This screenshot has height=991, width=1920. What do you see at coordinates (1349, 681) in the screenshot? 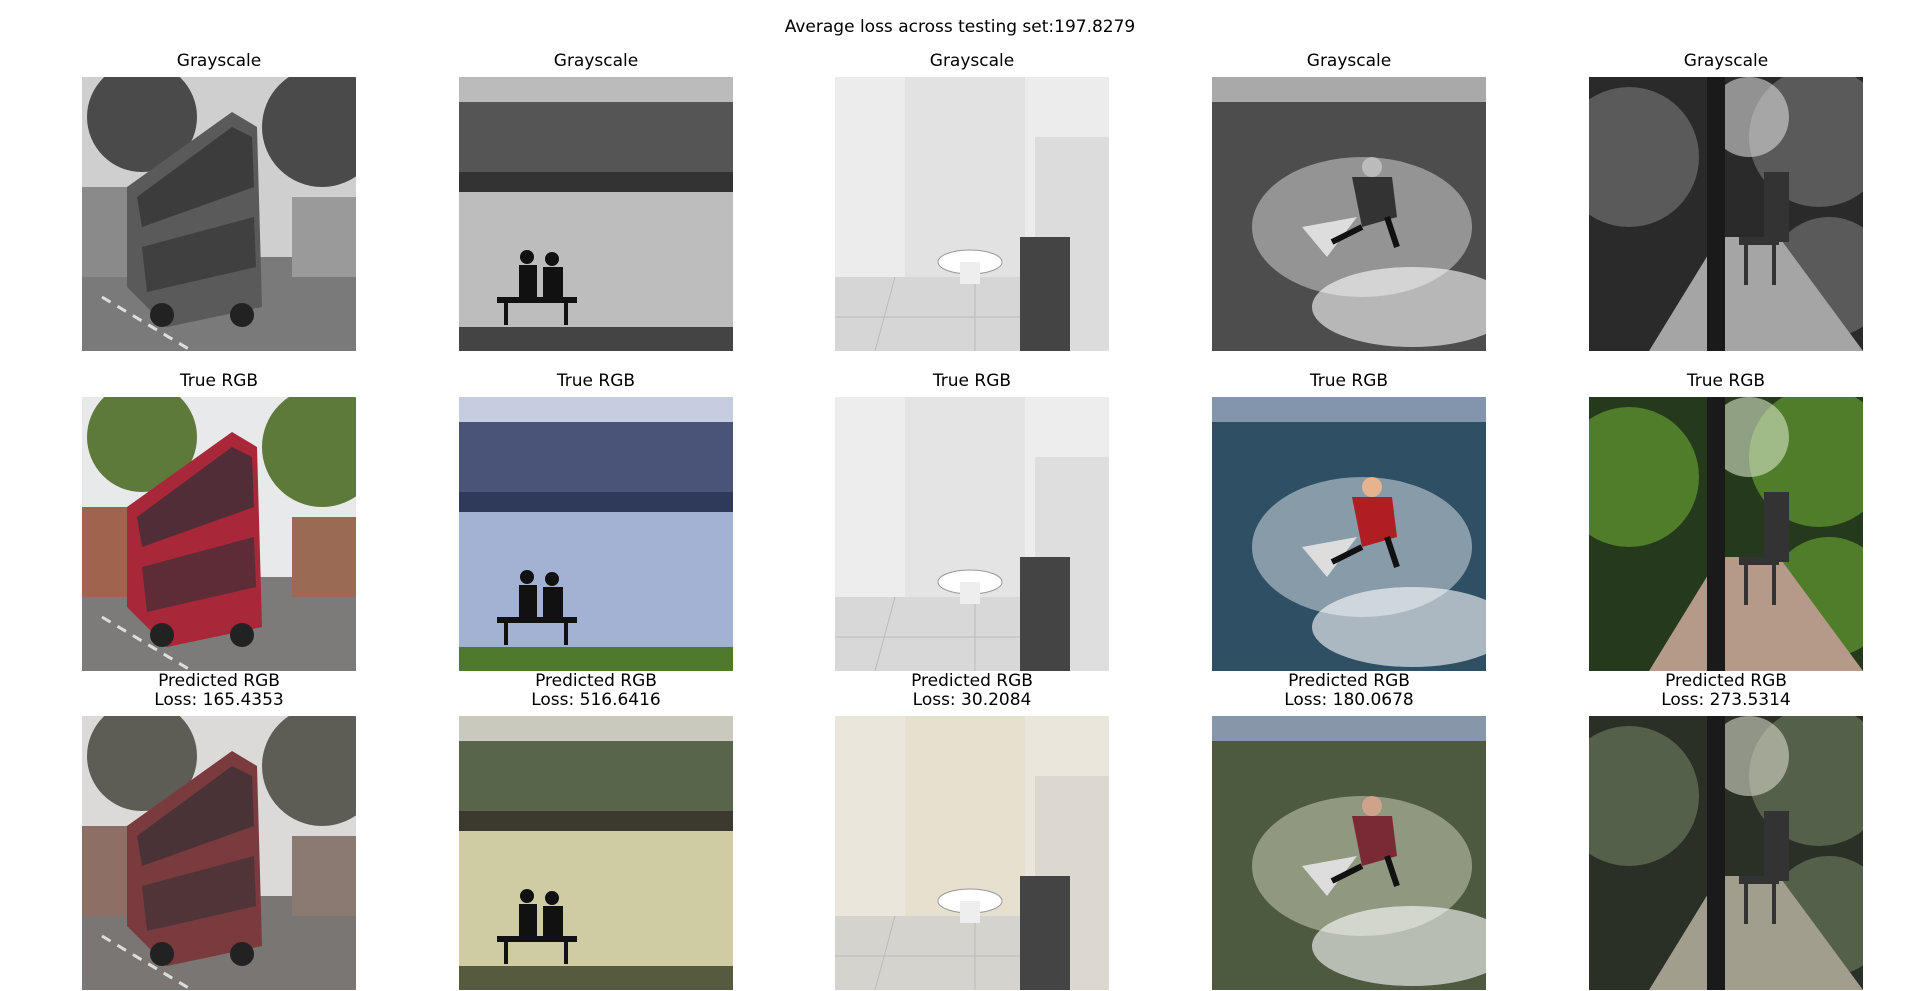
I see `predicted-label-4: Predicted RGB` at bounding box center [1349, 681].